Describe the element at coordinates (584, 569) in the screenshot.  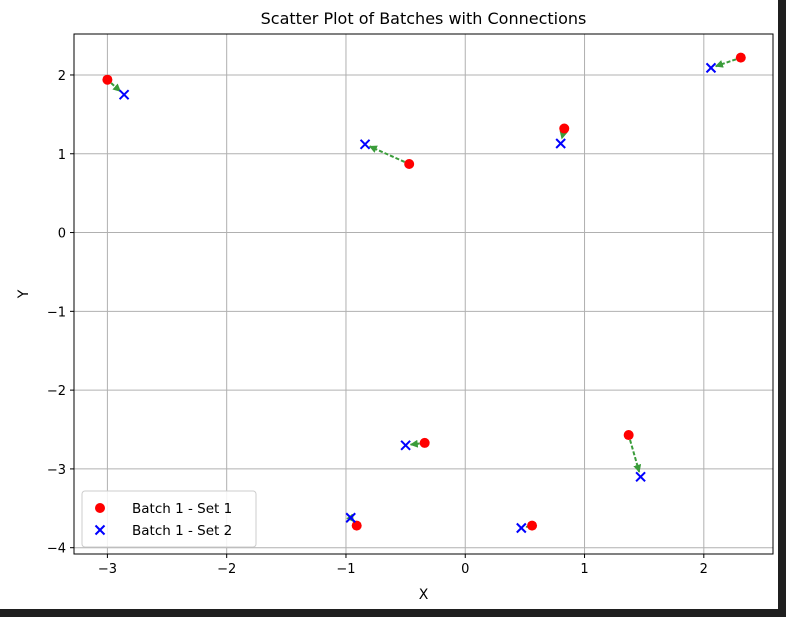
I see `x-tick-label: 1` at that location.